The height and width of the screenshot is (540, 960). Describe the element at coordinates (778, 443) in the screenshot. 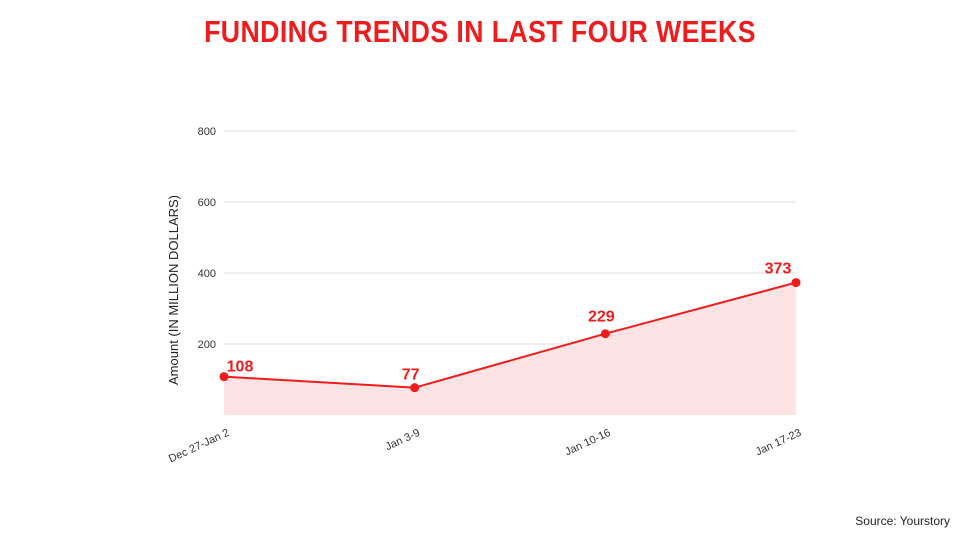

I see `x-tick-label: Jan 17-23` at that location.